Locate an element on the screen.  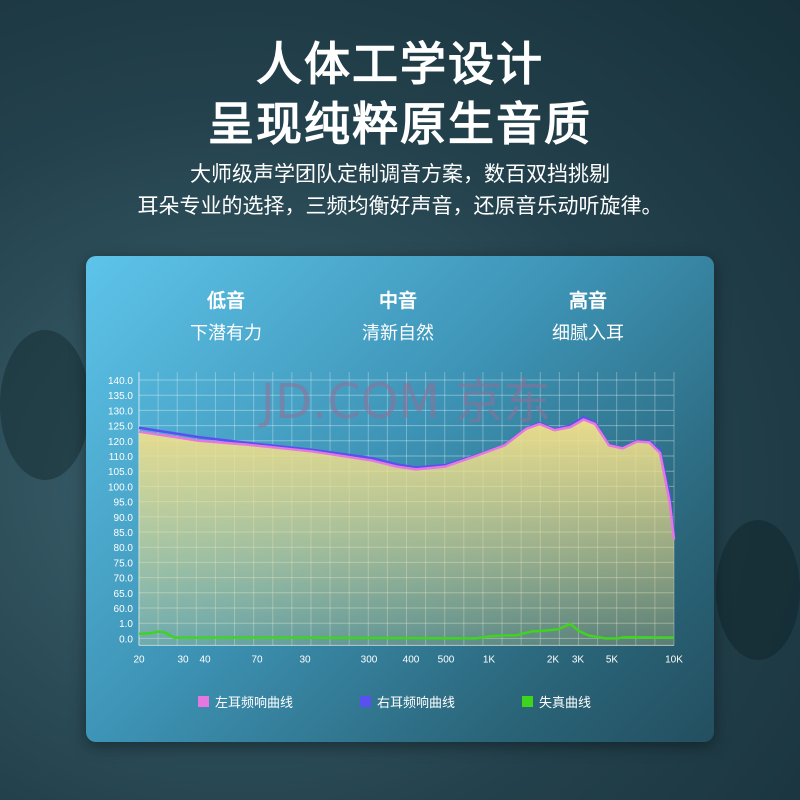
band-desc: 清新自然 is located at coordinates (398, 333).